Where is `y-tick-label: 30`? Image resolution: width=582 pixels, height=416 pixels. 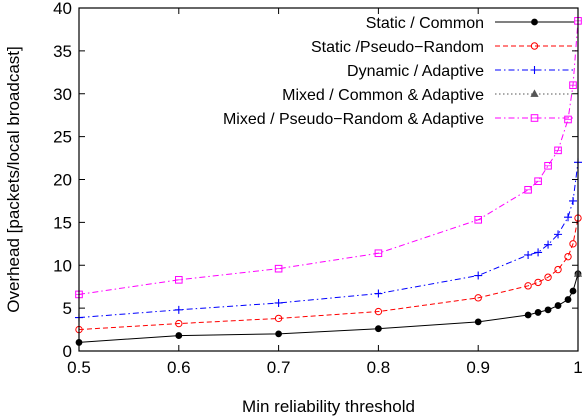 y-tick-label: 30 is located at coordinates (62, 94).